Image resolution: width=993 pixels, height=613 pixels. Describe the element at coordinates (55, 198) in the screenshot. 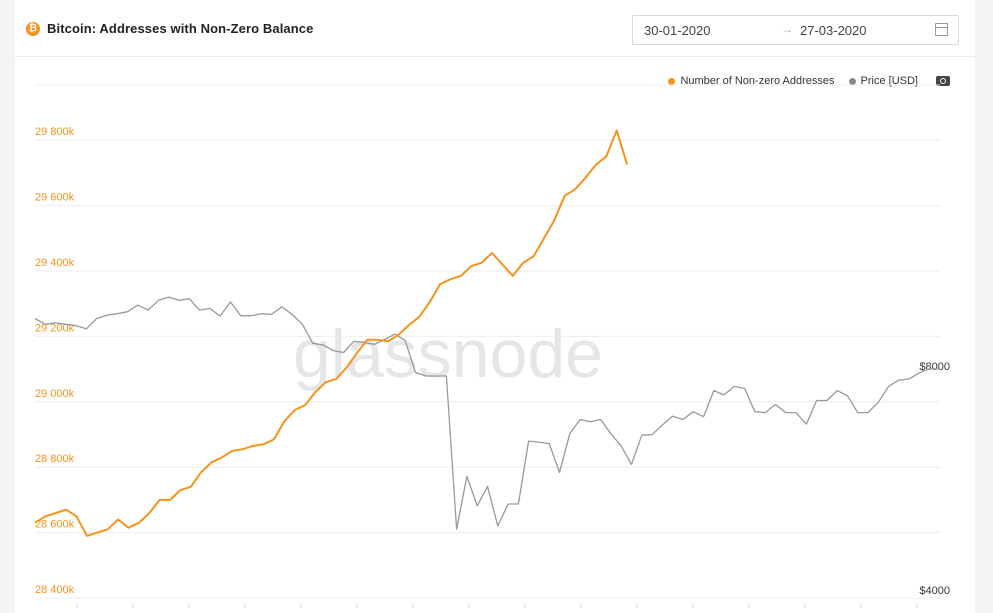

I see `left-axis-tick-label: 29 600k` at that location.